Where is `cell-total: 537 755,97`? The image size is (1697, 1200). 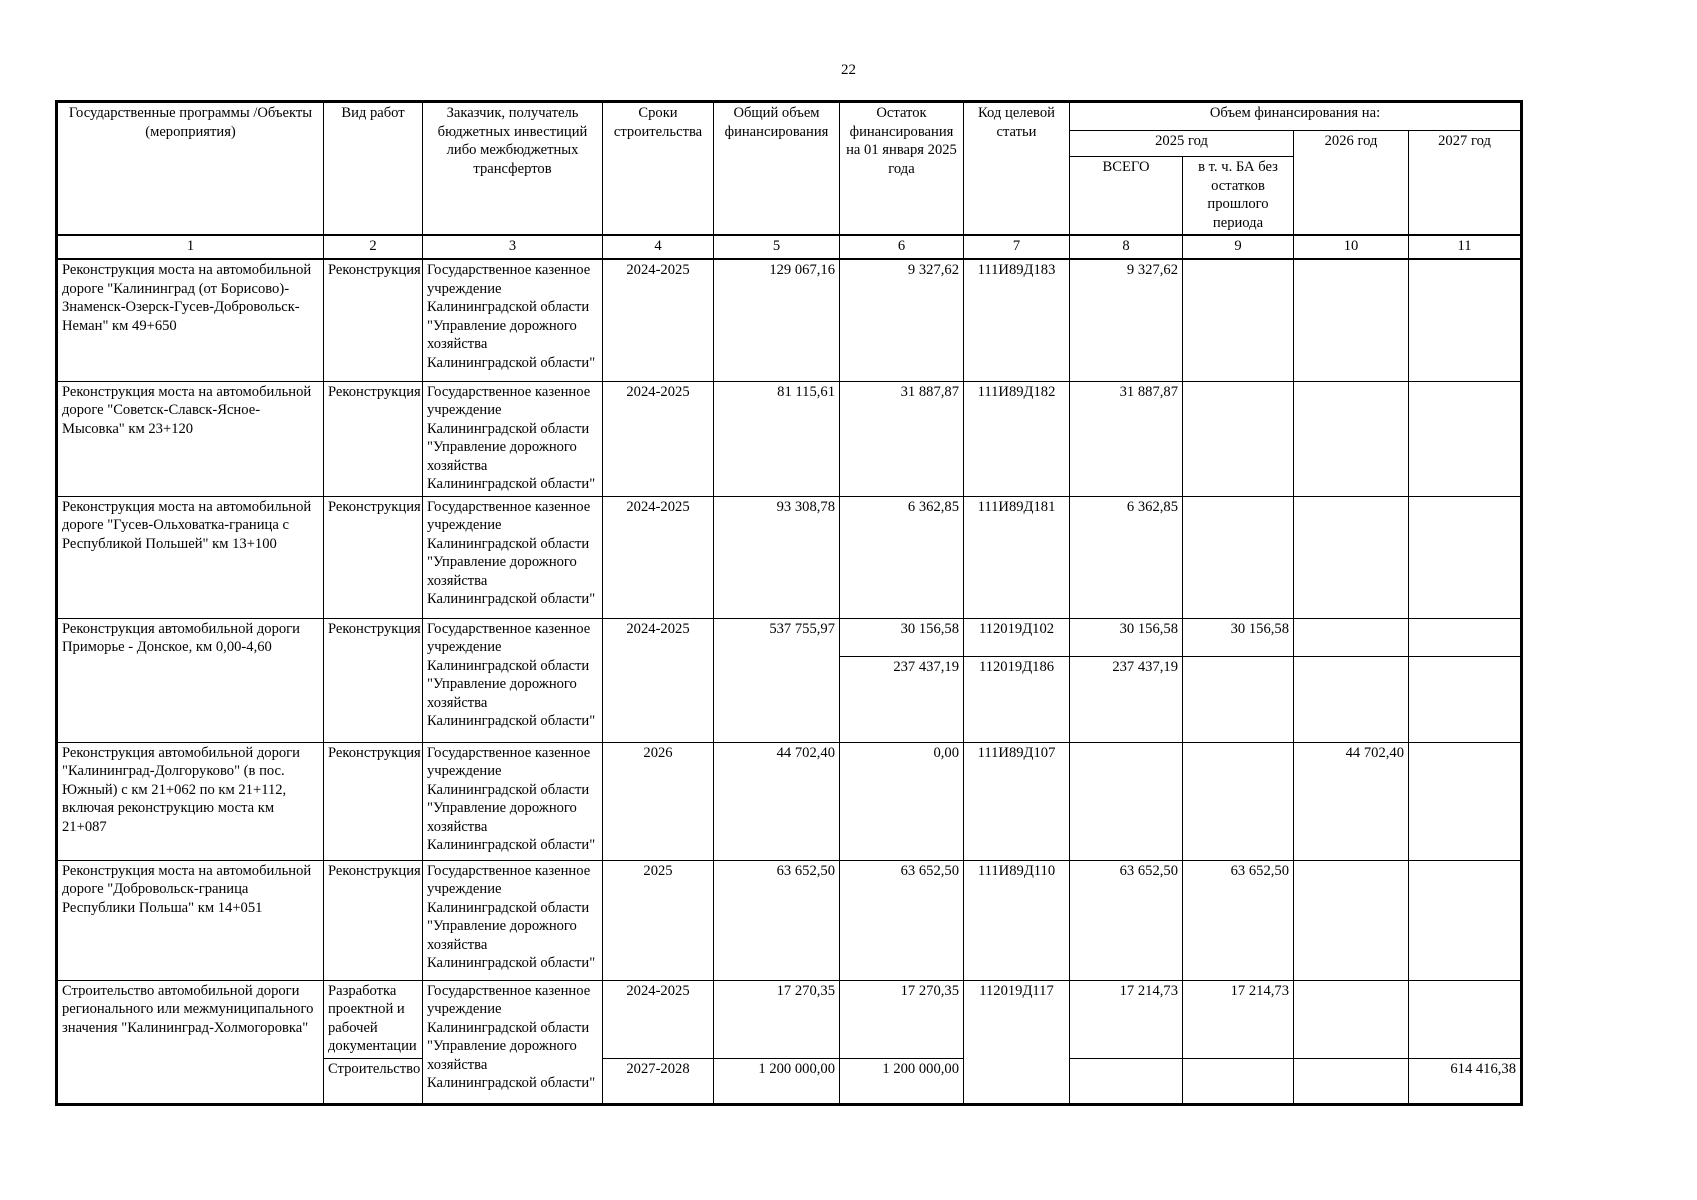 cell-total: 537 755,97 is located at coordinates (776, 680).